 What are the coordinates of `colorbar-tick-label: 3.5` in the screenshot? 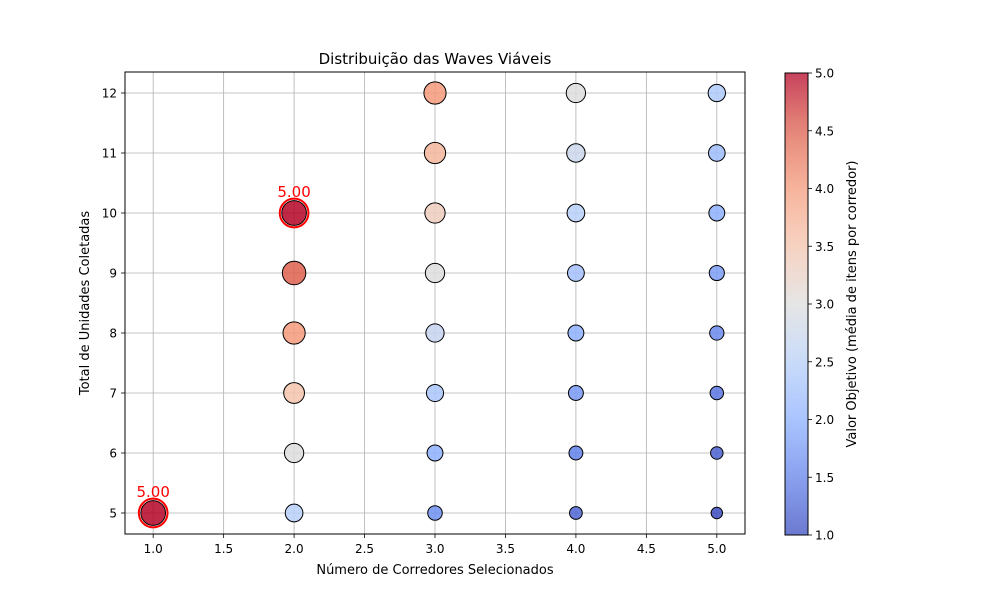 It's located at (824, 247).